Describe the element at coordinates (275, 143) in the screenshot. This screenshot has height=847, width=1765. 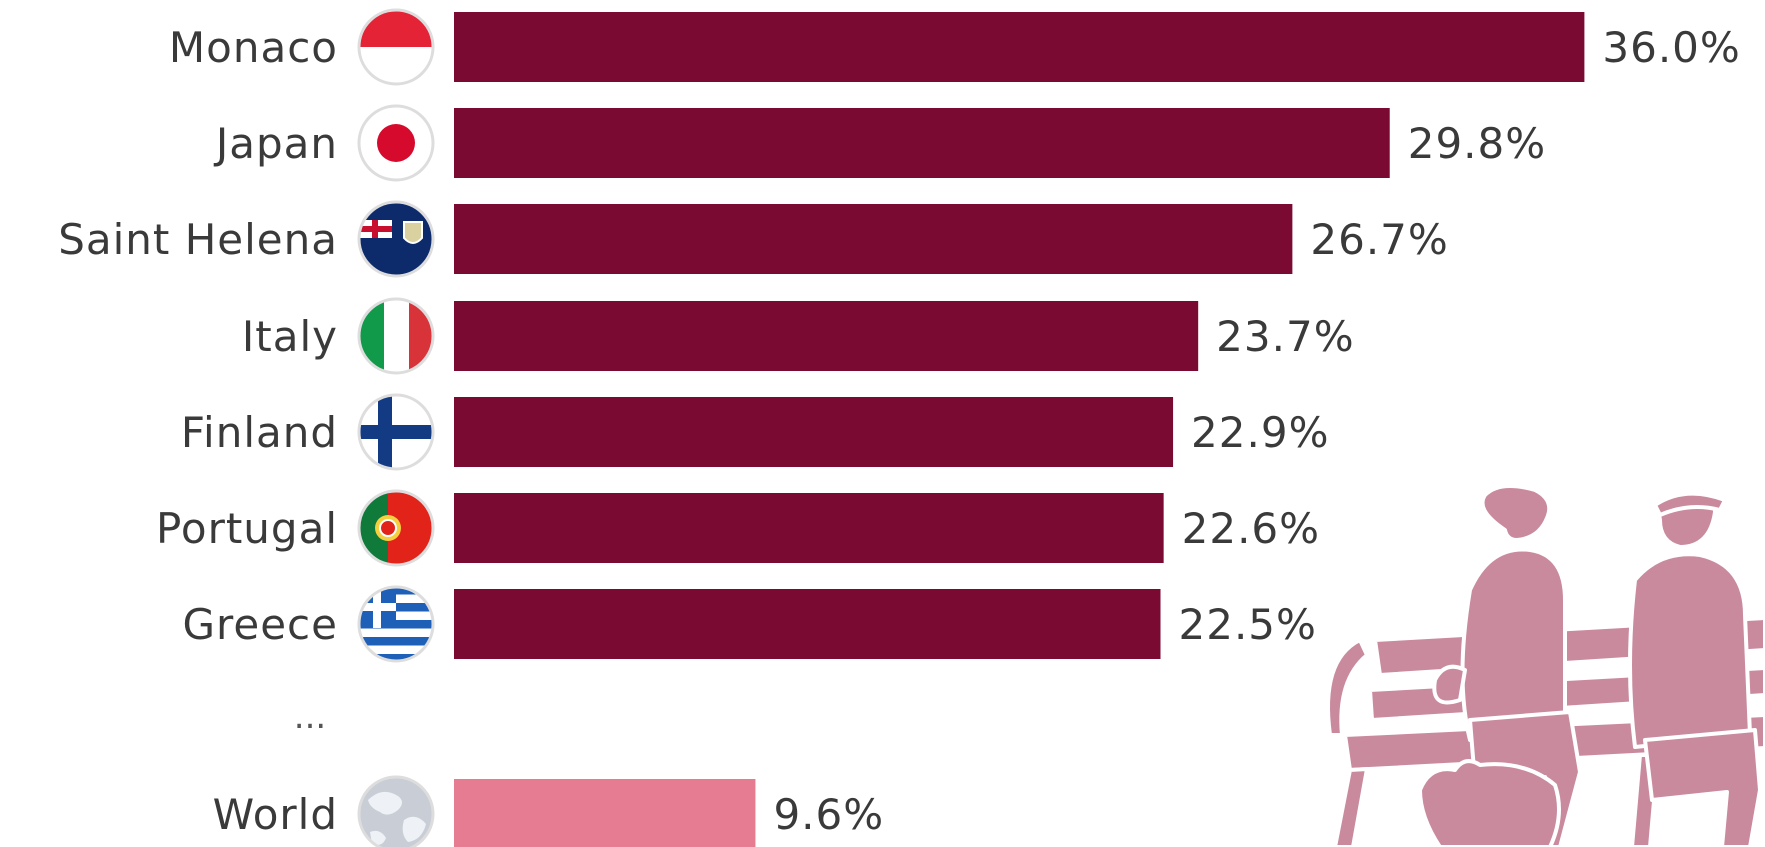
I see `category-label-japan: Japan` at that location.